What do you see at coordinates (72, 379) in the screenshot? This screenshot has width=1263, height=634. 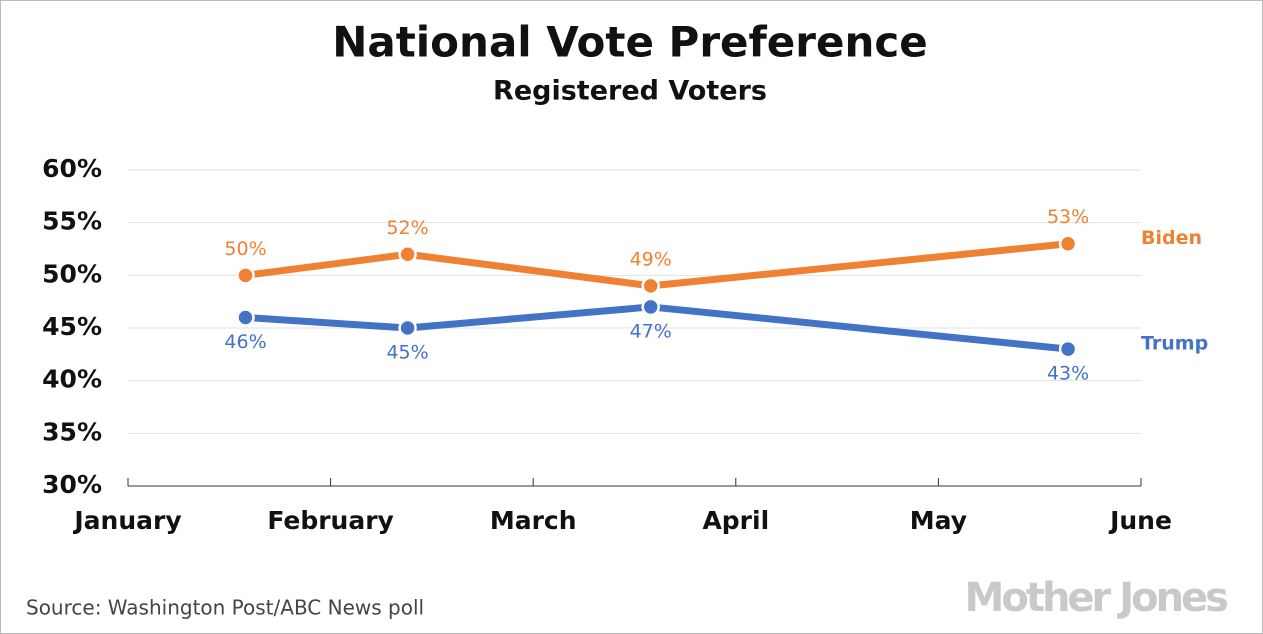 I see `y-tick-label: 40%` at bounding box center [72, 379].